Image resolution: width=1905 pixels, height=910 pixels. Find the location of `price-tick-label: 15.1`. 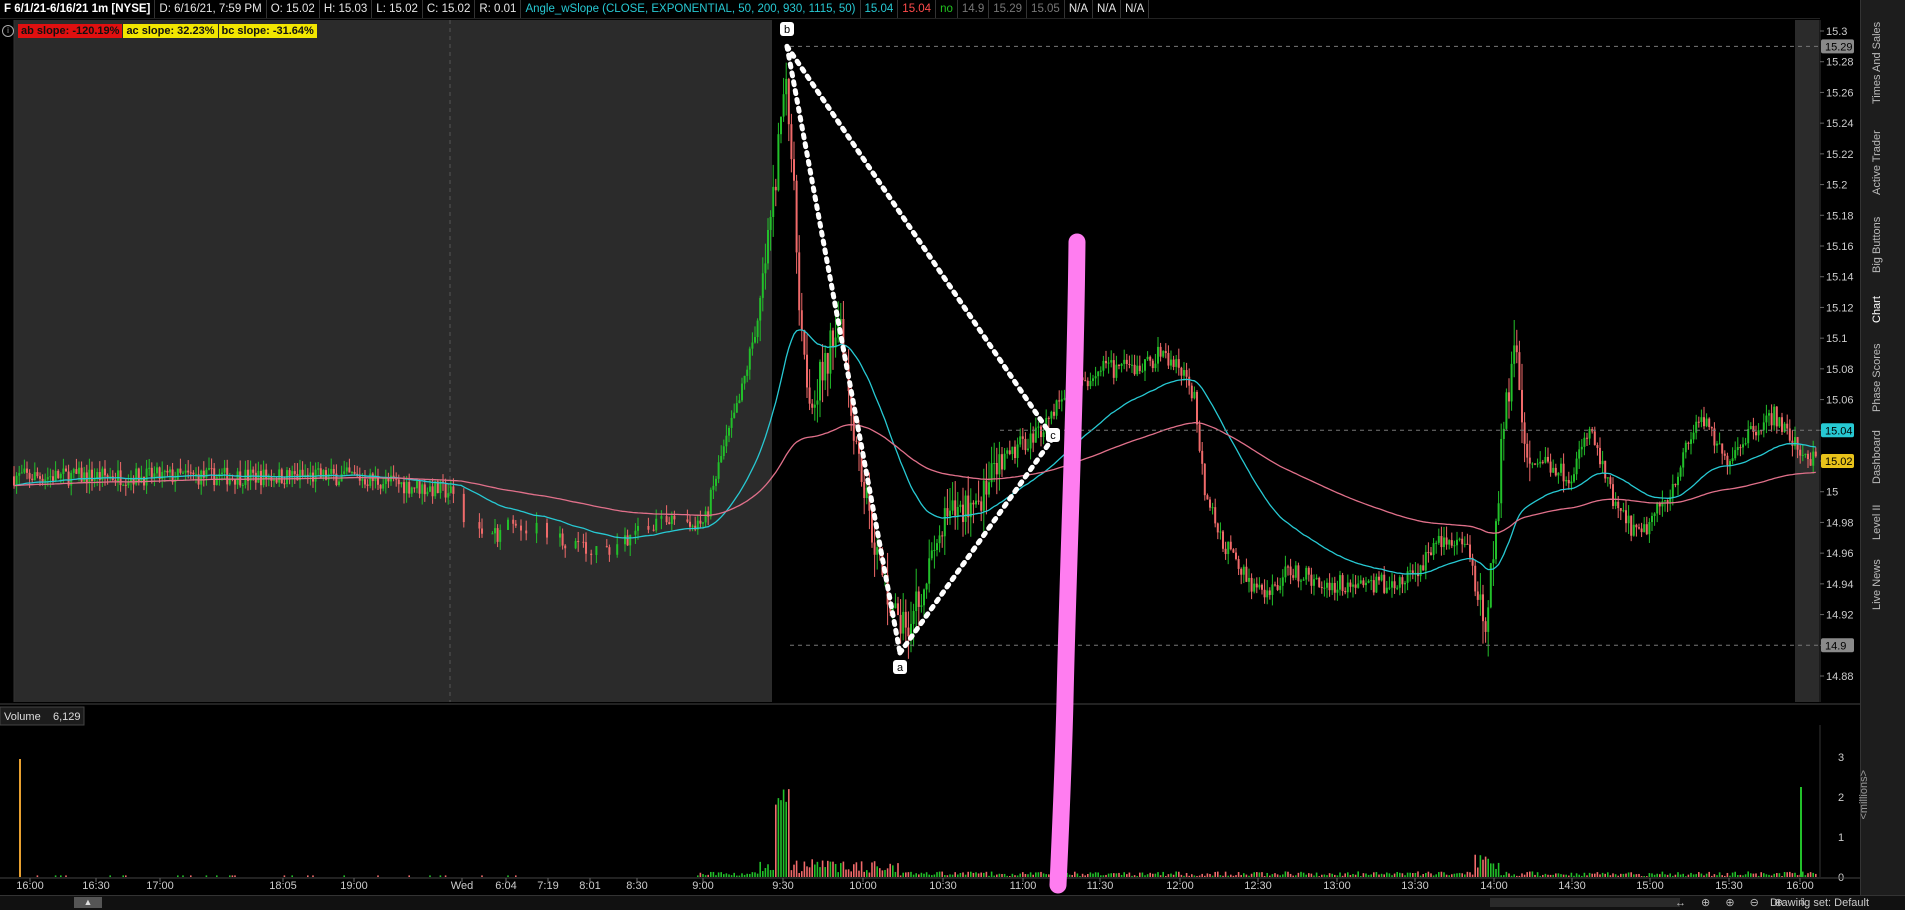

price-tick-label: 15.1 is located at coordinates (1836, 339).